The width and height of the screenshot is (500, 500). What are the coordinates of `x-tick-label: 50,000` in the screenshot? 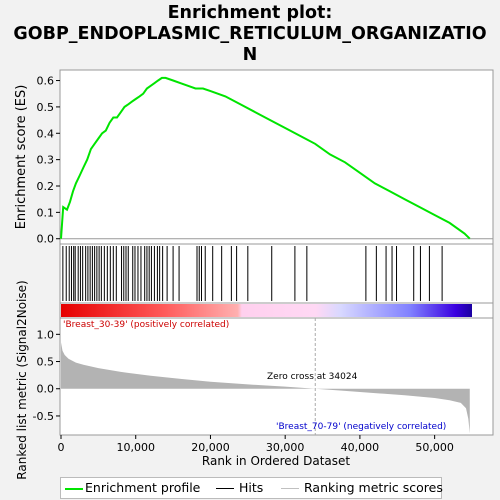 It's located at (434, 447).